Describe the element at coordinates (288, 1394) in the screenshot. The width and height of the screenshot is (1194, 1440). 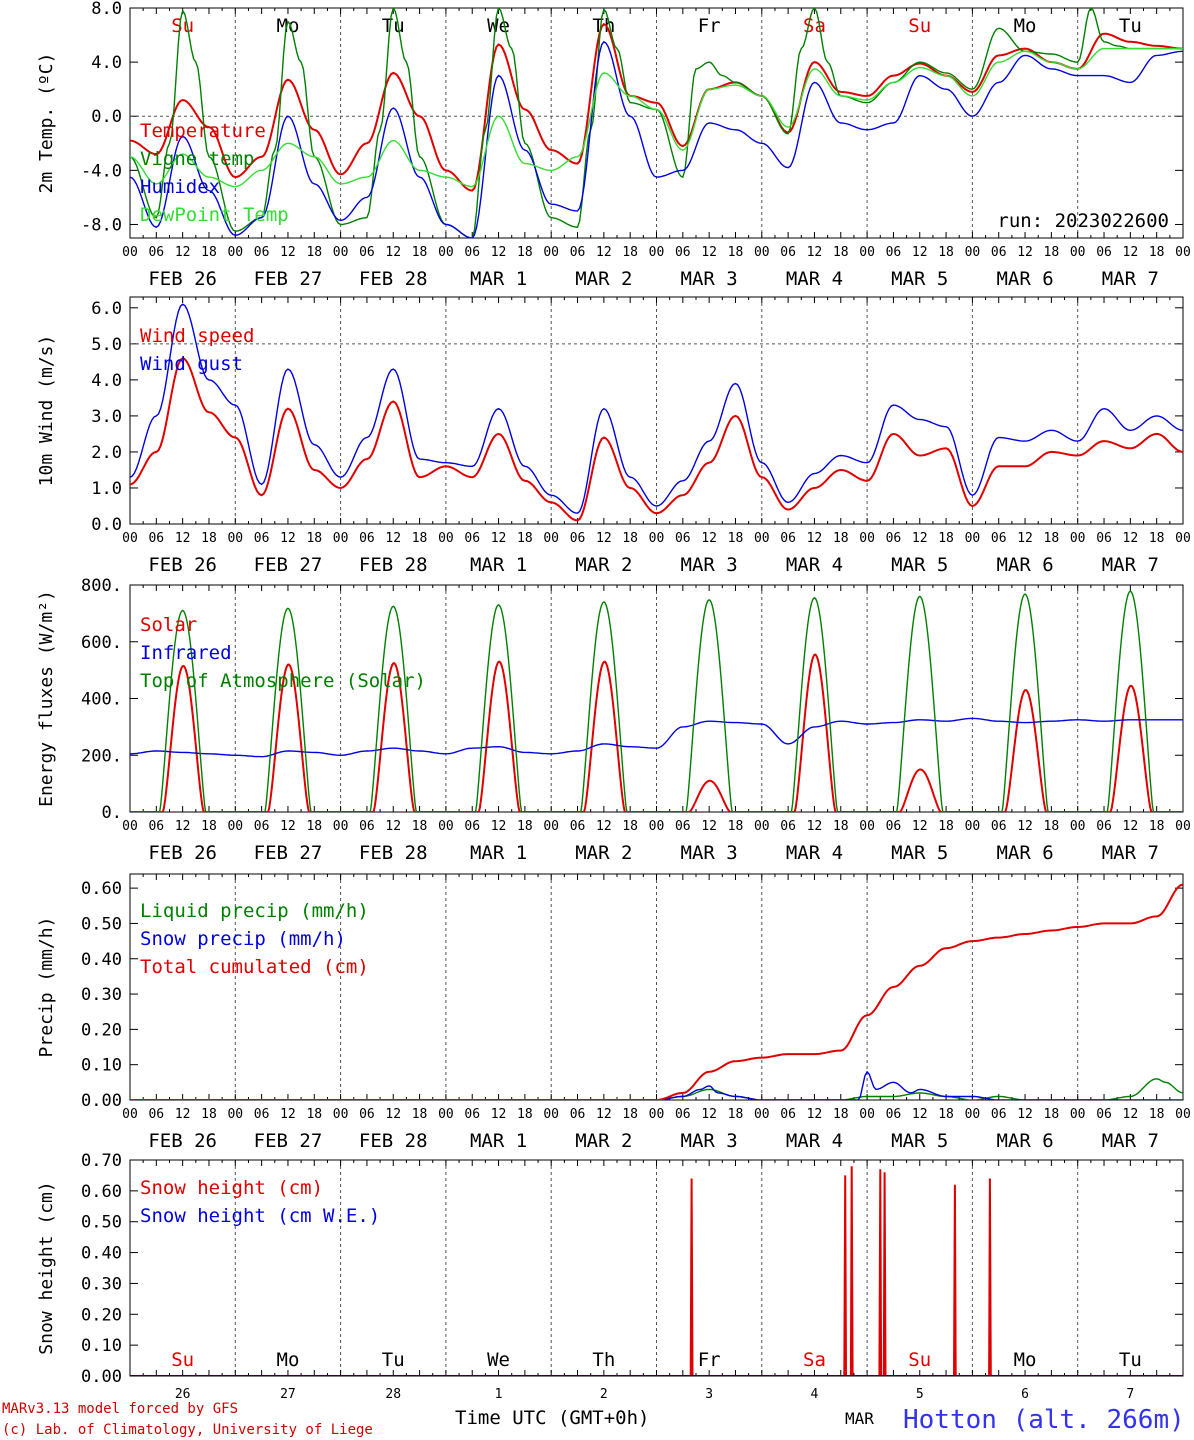
I see `day-number: 27` at that location.